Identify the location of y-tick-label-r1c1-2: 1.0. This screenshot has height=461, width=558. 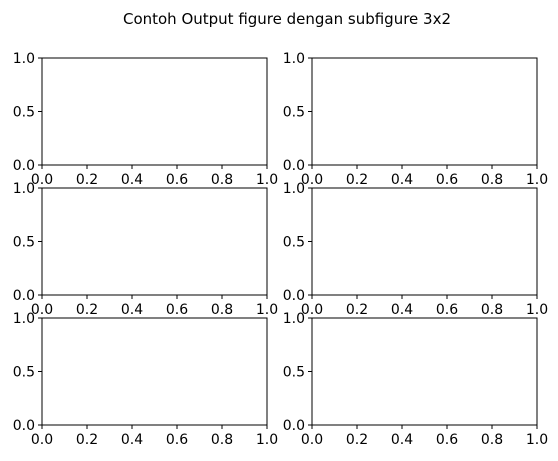
(24, 59).